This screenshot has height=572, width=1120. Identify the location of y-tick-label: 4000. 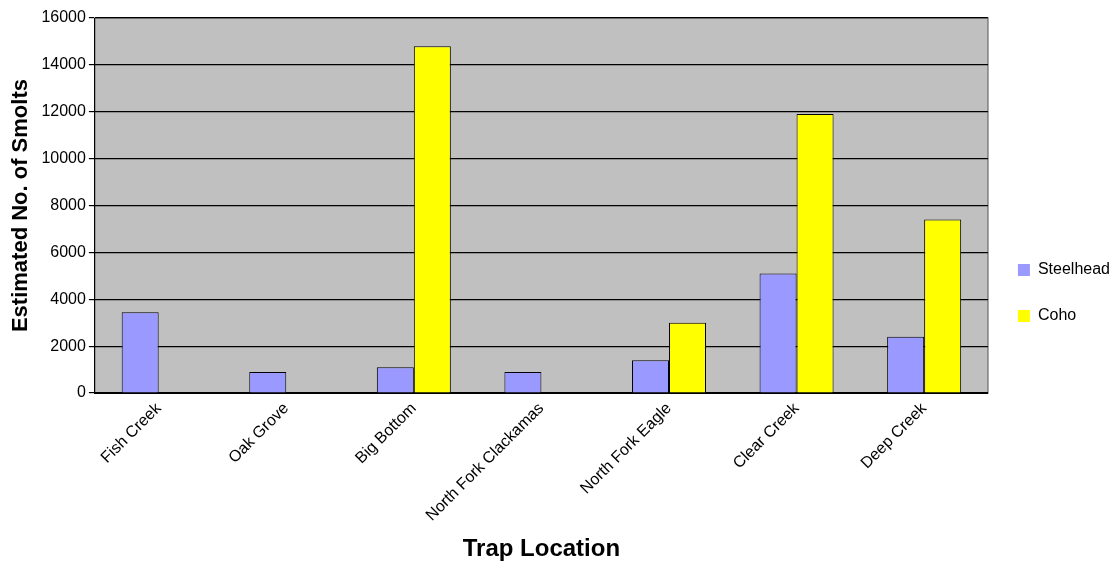
(68, 298).